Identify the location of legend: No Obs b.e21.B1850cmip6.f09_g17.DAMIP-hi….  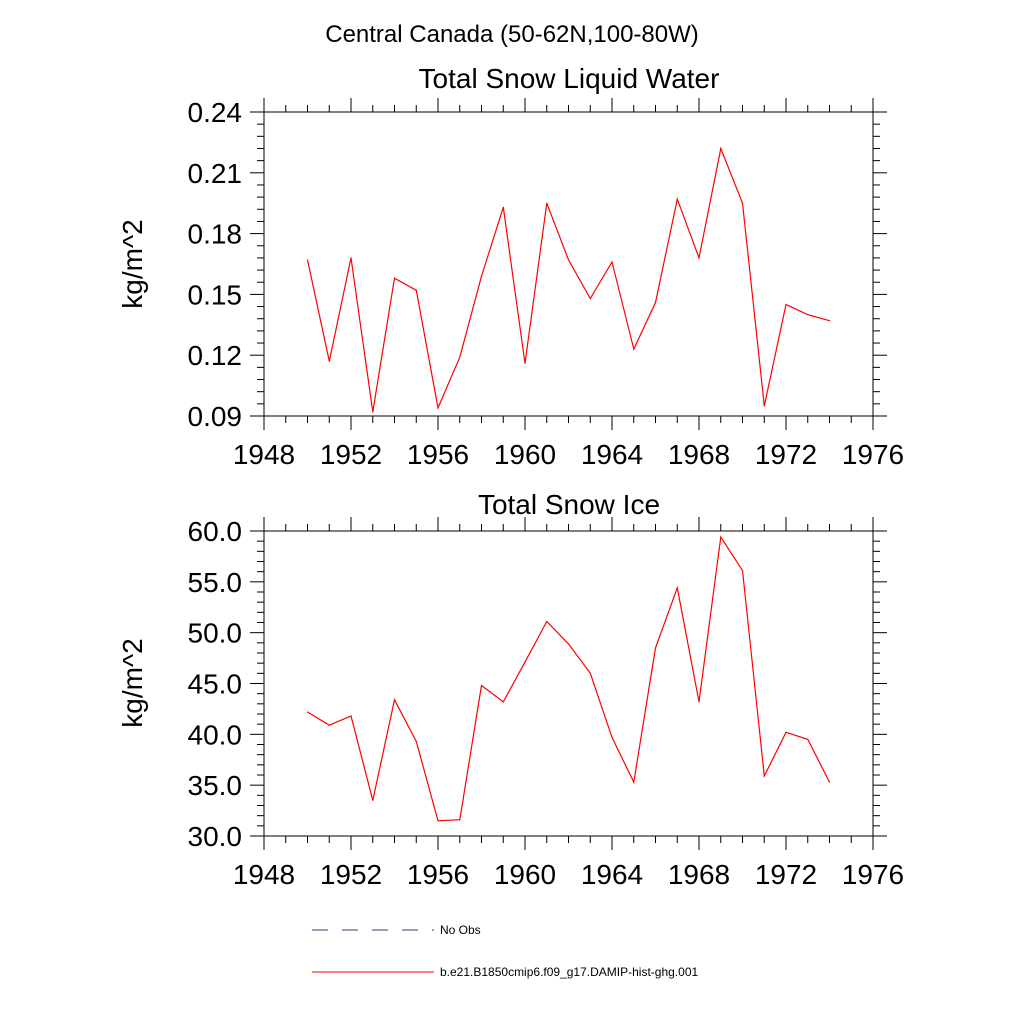
(505, 951).